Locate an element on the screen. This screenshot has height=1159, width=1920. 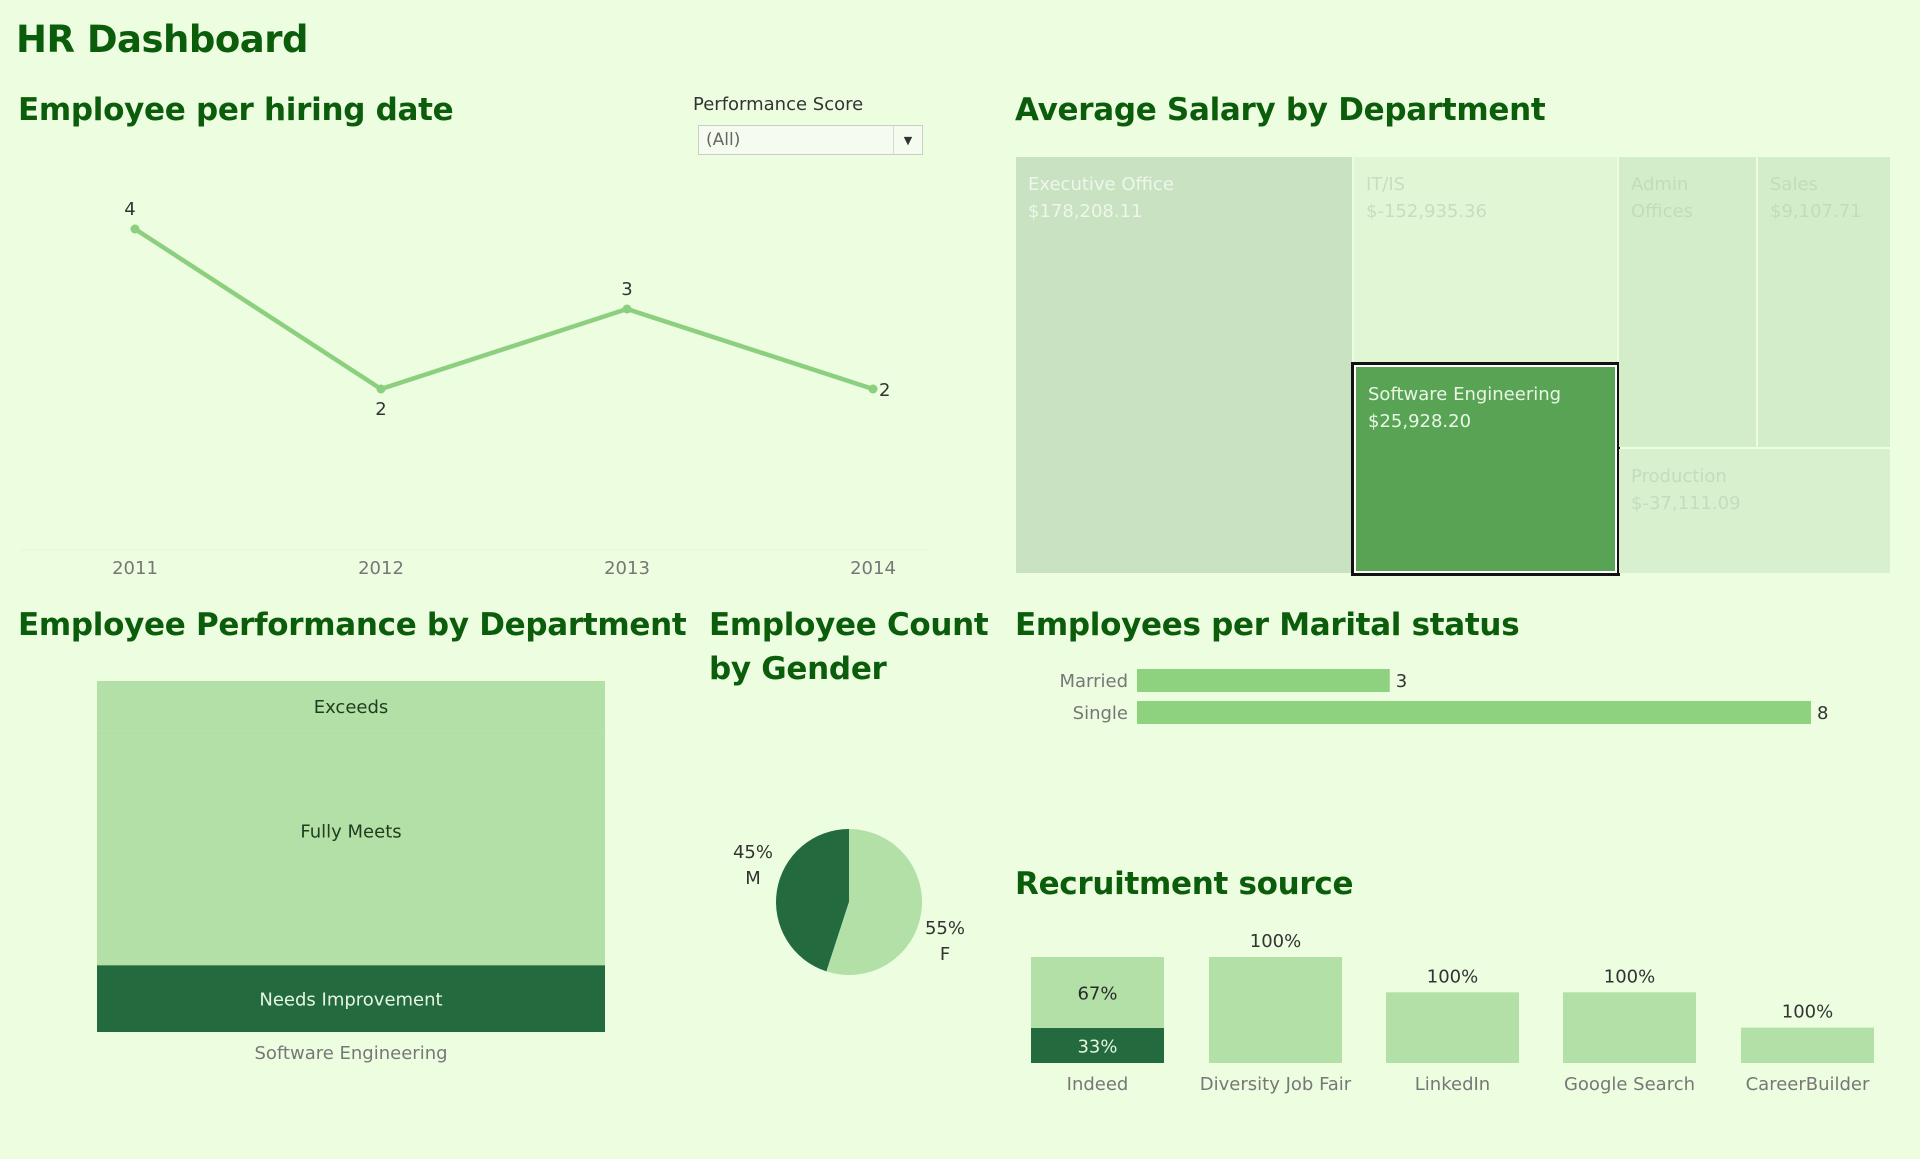
x-category-label: LinkedIn is located at coordinates (1452, 1084).